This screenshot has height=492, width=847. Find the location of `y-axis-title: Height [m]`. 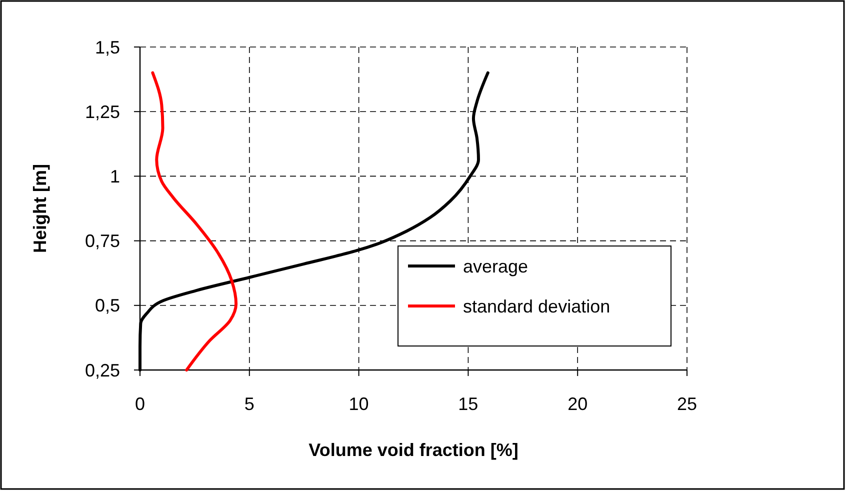

y-axis-title: Height [m] is located at coordinates (40, 208).